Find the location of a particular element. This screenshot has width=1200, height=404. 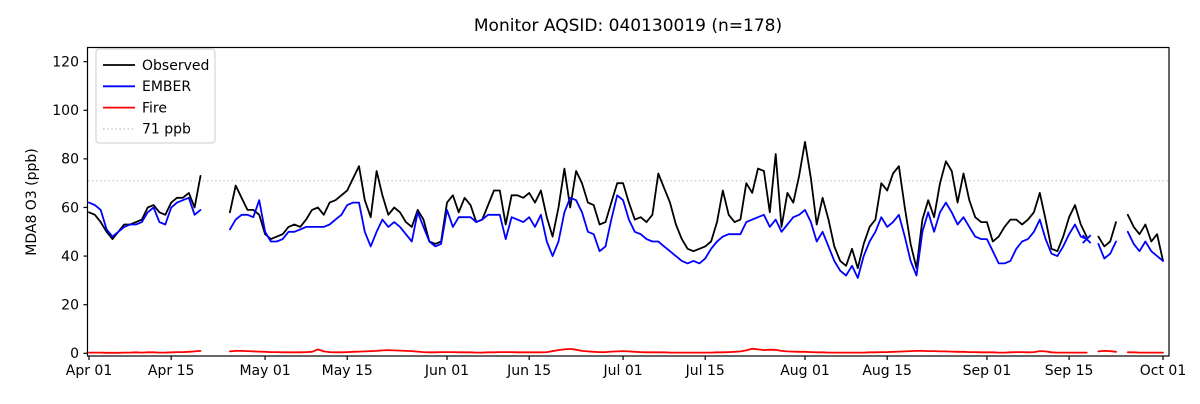

x-tick-label-11: Sep 15 is located at coordinates (1069, 371).